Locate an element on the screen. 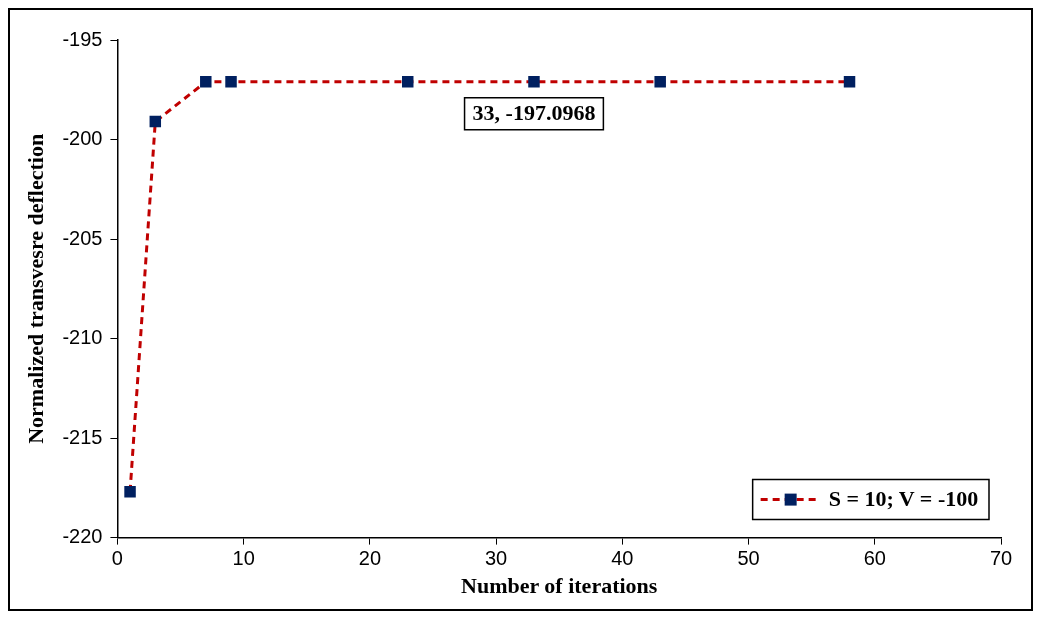 Image resolution: width=1041 pixels, height=619 pixels. y-tick-label: -215 is located at coordinates (82, 436).